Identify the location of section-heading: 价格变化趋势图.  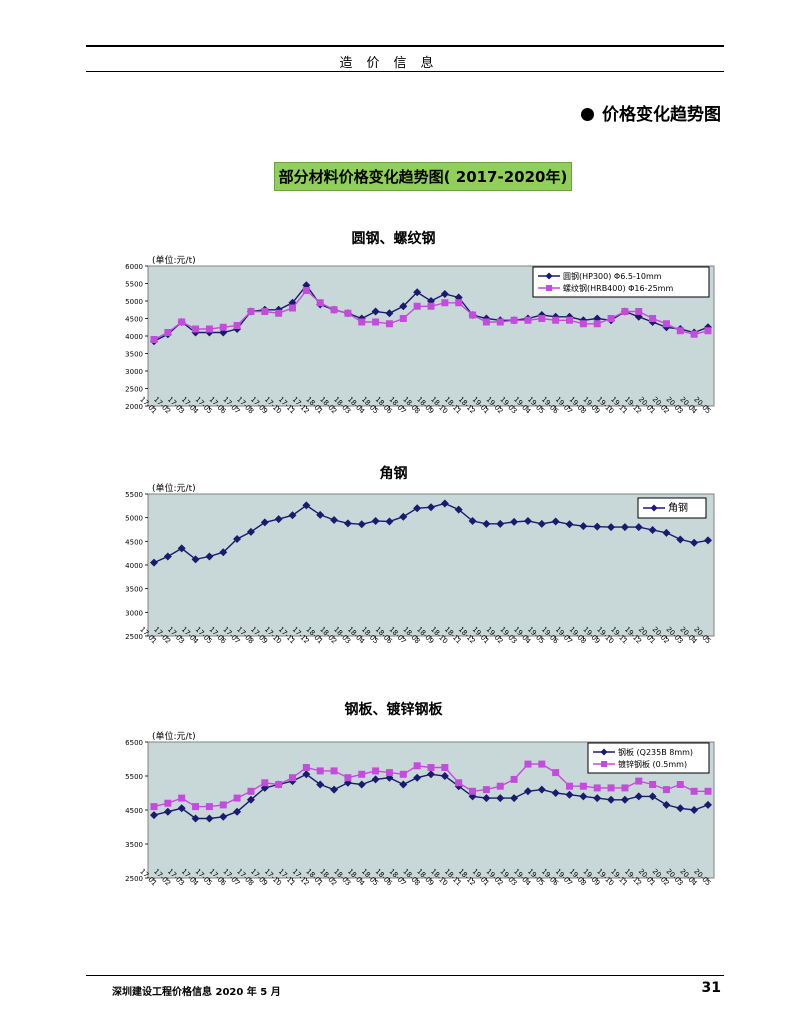
(651, 112).